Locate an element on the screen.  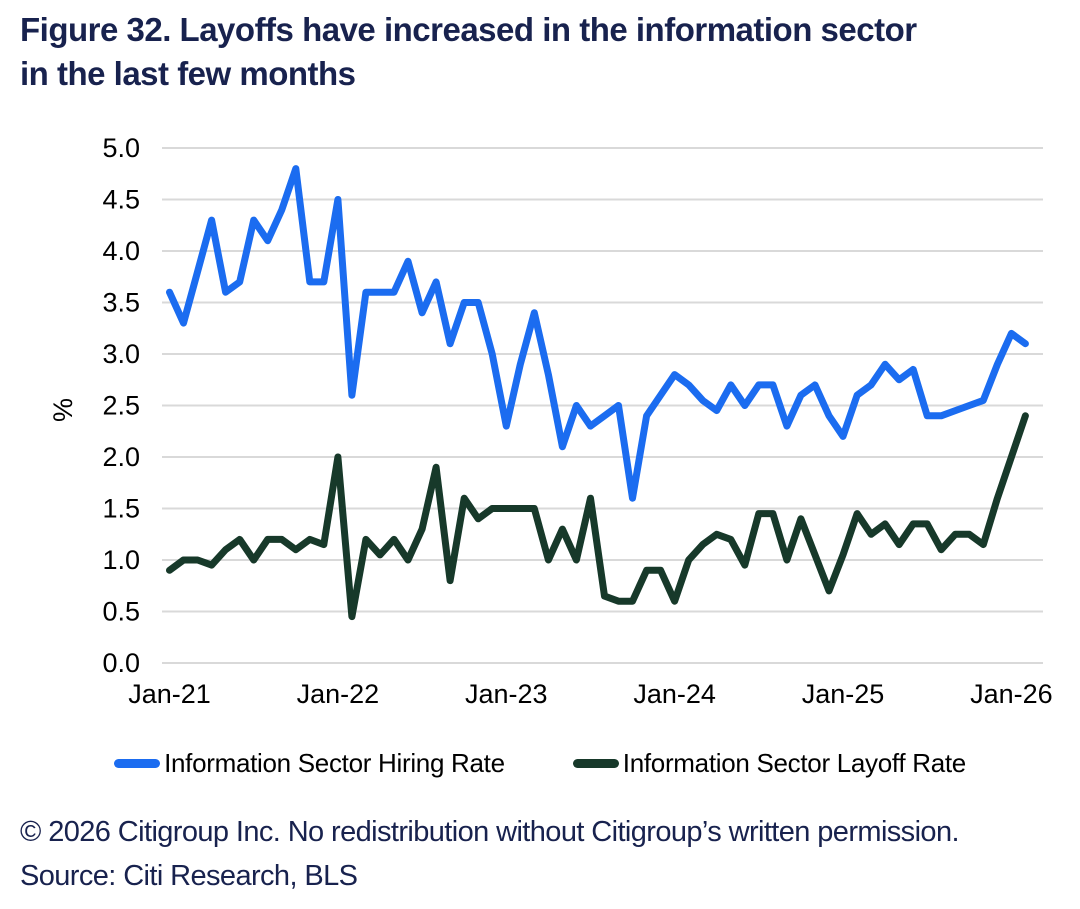
x-axis-tick-label: Jan-25 is located at coordinates (843, 694).